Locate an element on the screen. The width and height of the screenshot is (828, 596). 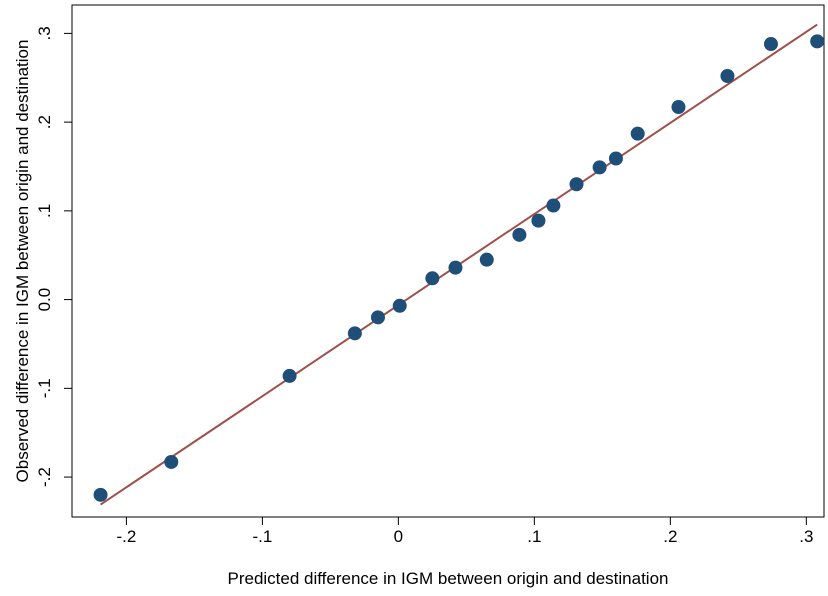
y-tick-label: -.1 is located at coordinates (44, 388).